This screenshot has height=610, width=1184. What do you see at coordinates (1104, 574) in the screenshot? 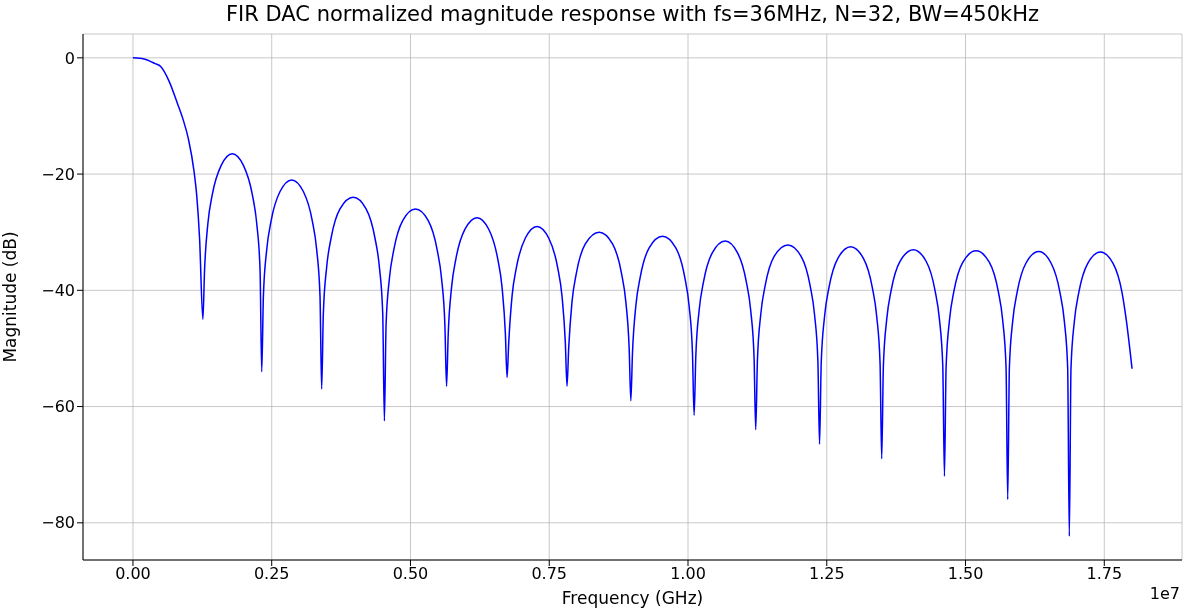
I see `x-tick-label: 1.75` at bounding box center [1104, 574].